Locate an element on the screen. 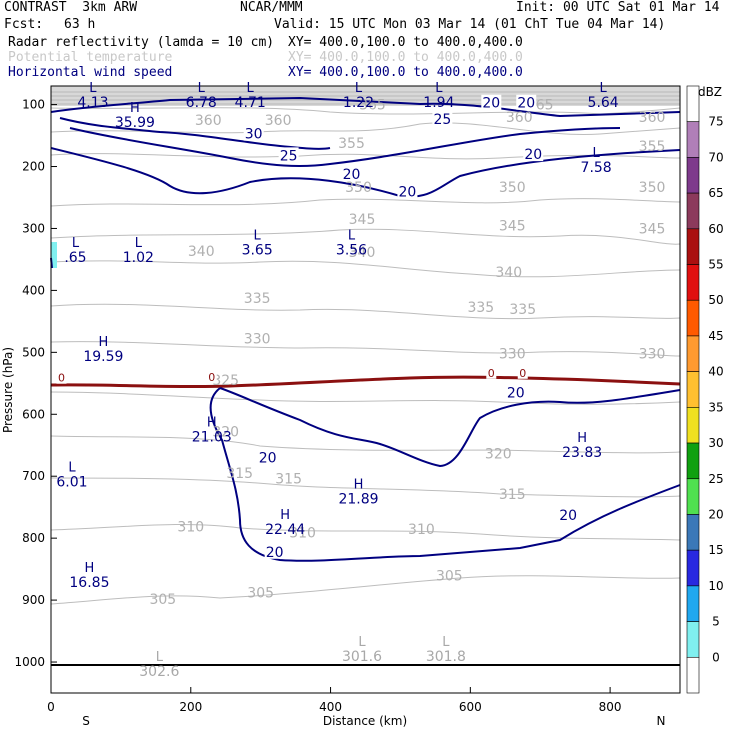 Image resolution: width=740 pixels, height=740 pixels. wind-label-5: 20 is located at coordinates (533, 155).